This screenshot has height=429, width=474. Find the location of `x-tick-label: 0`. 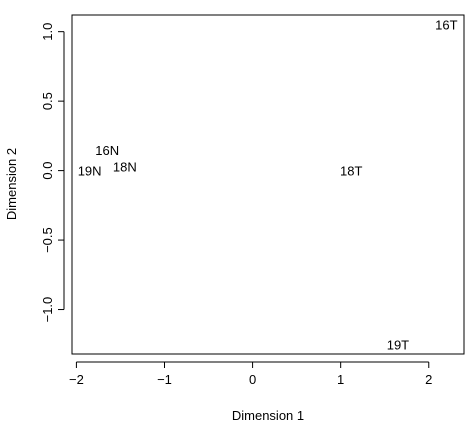

x-tick-label: 0 is located at coordinates (252, 379).